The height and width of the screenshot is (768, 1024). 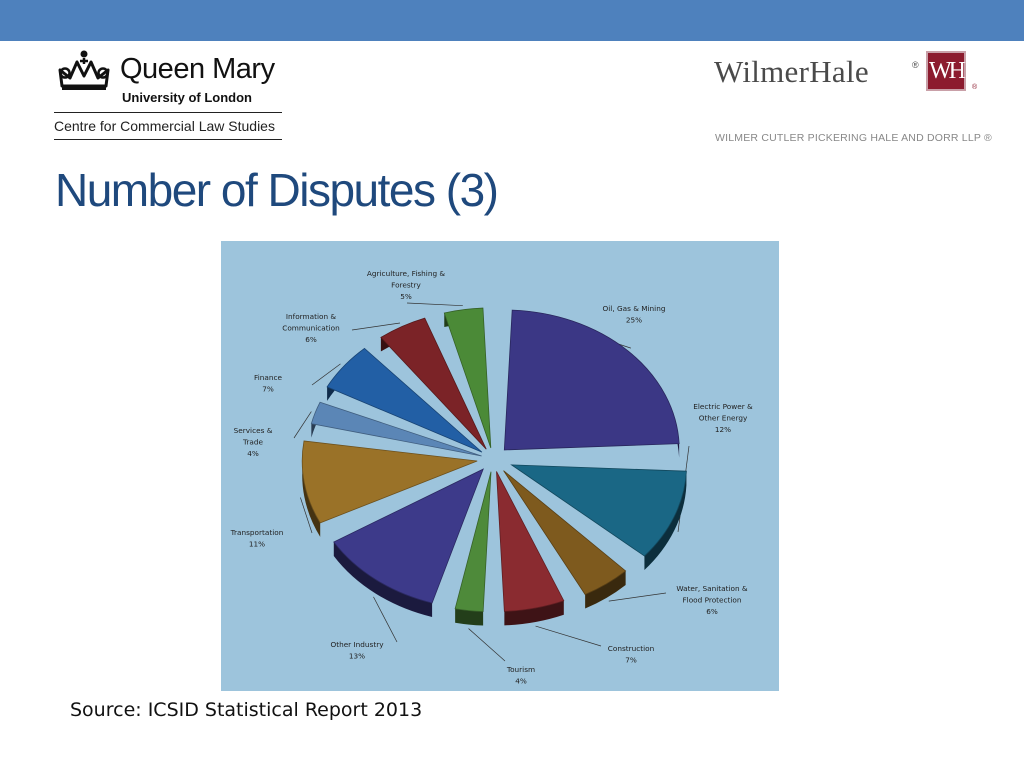 What do you see at coordinates (257, 538) in the screenshot?
I see `slice-label: Transportation 11%` at bounding box center [257, 538].